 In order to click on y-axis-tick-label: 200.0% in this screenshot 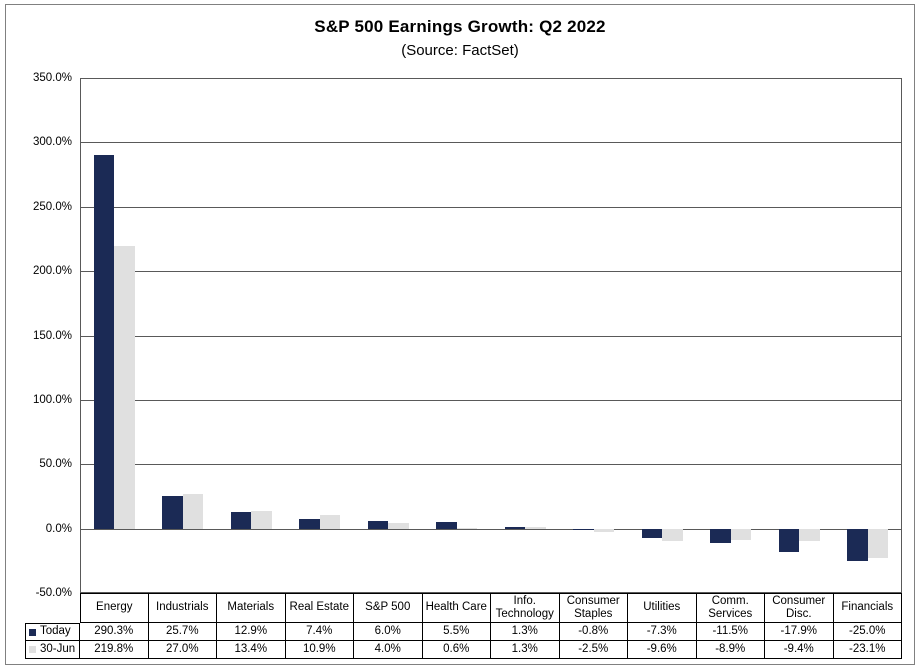, I will do `click(52, 271)`.